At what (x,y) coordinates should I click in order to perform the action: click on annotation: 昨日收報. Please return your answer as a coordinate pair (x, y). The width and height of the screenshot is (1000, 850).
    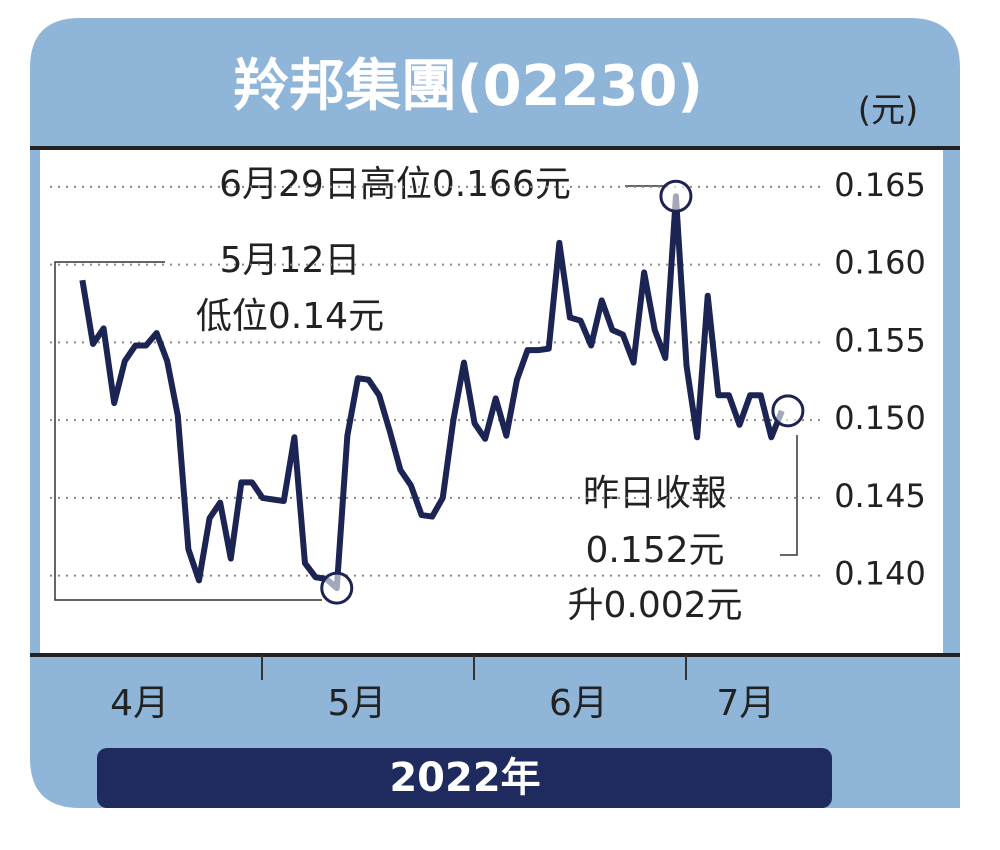
    Looking at the image, I should click on (655, 493).